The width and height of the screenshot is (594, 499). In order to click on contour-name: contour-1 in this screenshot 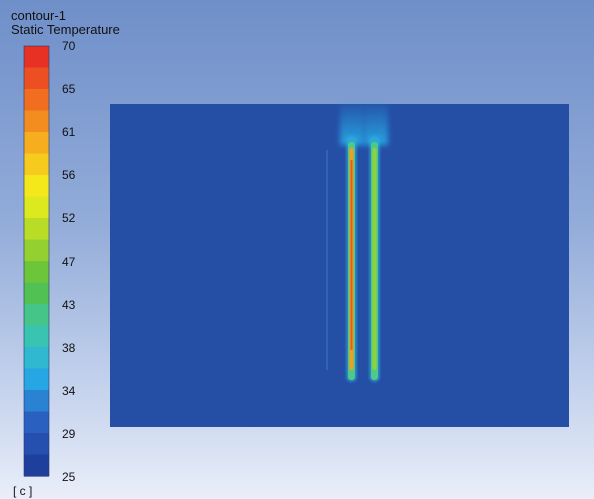, I will do `click(38, 15)`.